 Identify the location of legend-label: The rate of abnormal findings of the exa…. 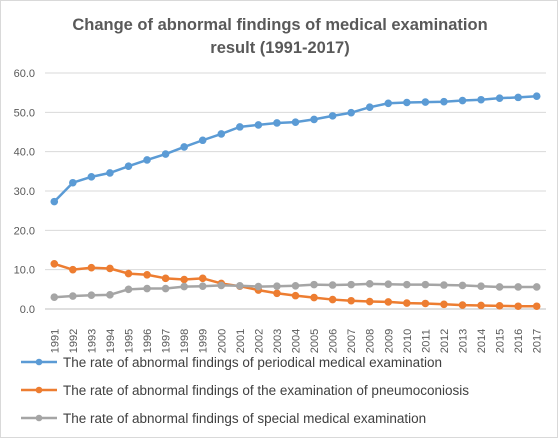
(266, 390).